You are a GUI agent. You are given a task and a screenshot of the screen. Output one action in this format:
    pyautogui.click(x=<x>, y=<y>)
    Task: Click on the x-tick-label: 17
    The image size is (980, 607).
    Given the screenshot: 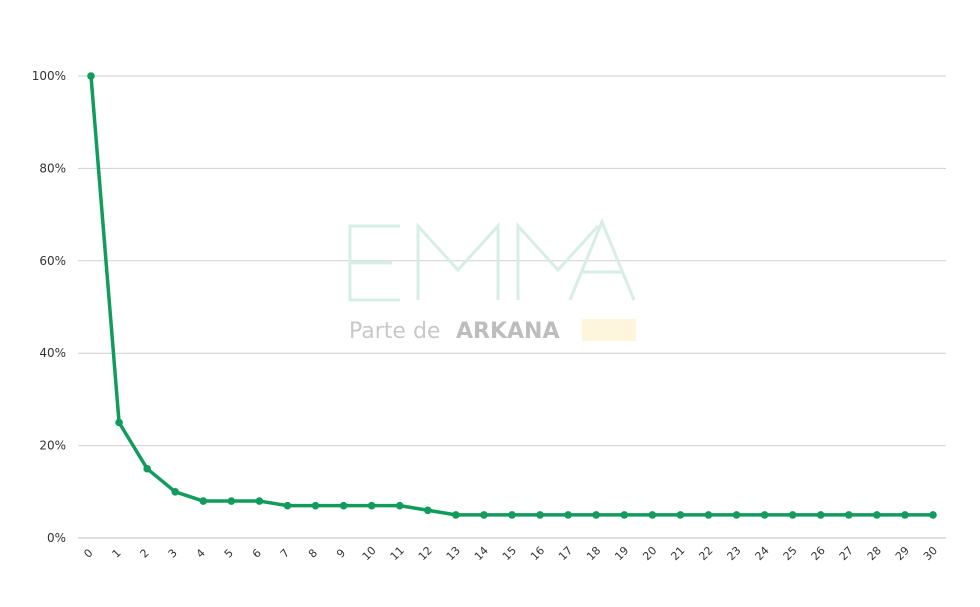 What is the action you would take?
    pyautogui.click(x=565, y=553)
    